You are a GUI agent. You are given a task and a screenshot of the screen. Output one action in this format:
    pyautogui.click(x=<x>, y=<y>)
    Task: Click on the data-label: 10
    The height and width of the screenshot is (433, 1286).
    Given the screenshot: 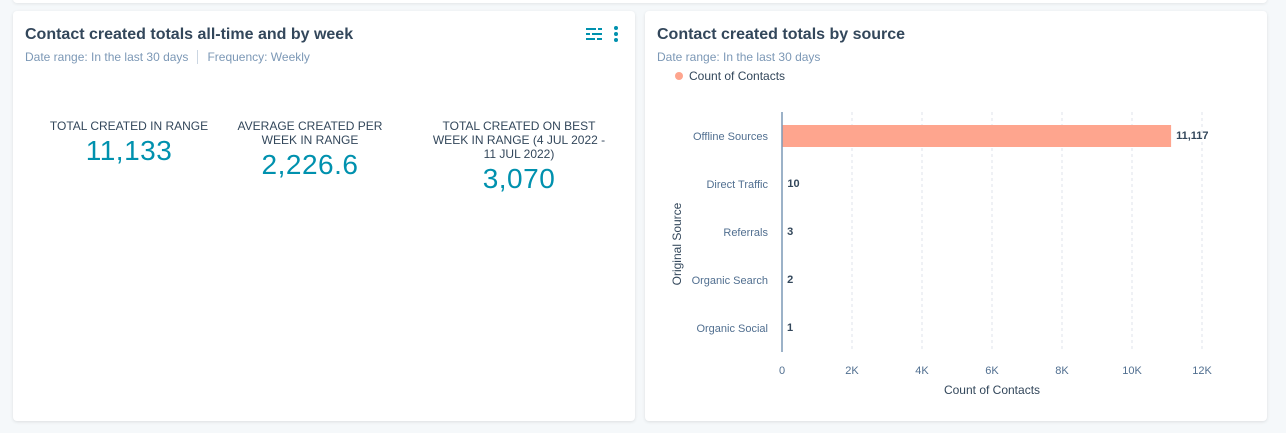 What is the action you would take?
    pyautogui.click(x=793, y=184)
    